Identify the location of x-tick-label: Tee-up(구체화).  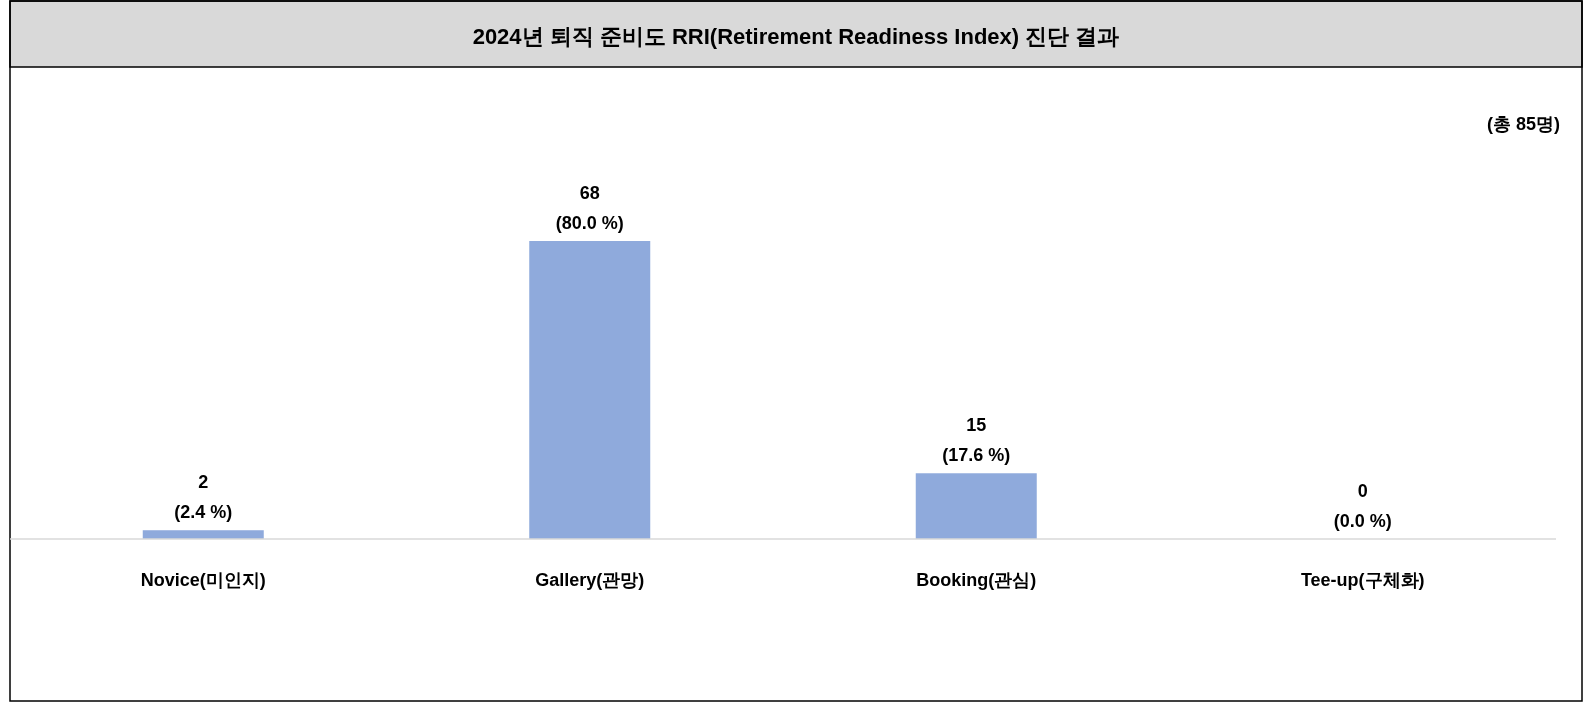
(1362, 580).